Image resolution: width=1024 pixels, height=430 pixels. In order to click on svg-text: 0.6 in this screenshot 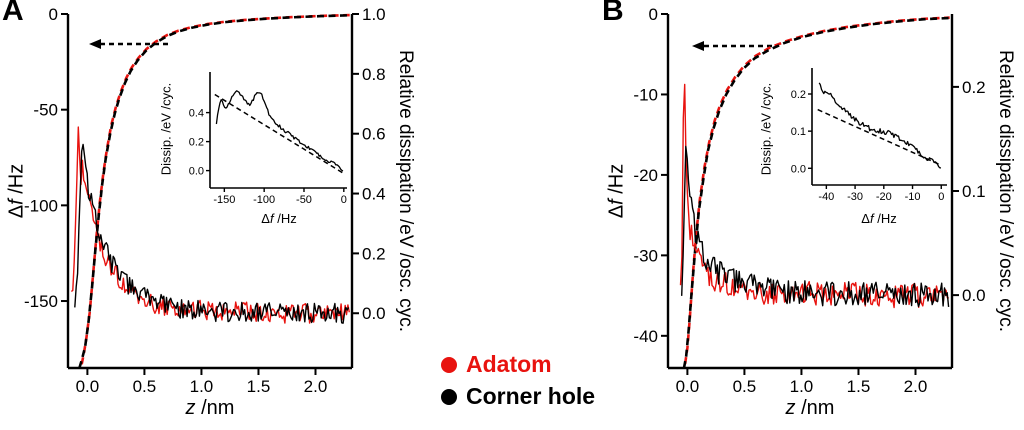, I will do `click(374, 134)`.